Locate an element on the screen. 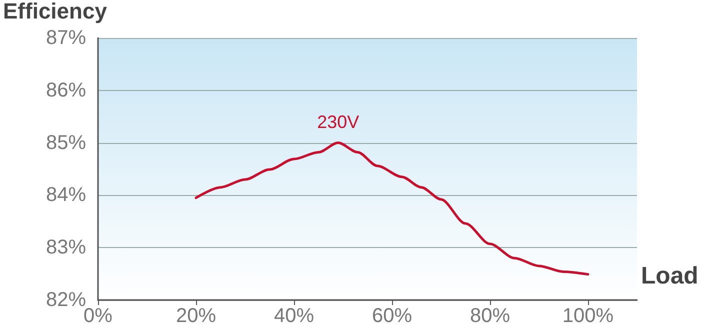 The width and height of the screenshot is (720, 331). y-tick-label: 84% is located at coordinates (66, 195).